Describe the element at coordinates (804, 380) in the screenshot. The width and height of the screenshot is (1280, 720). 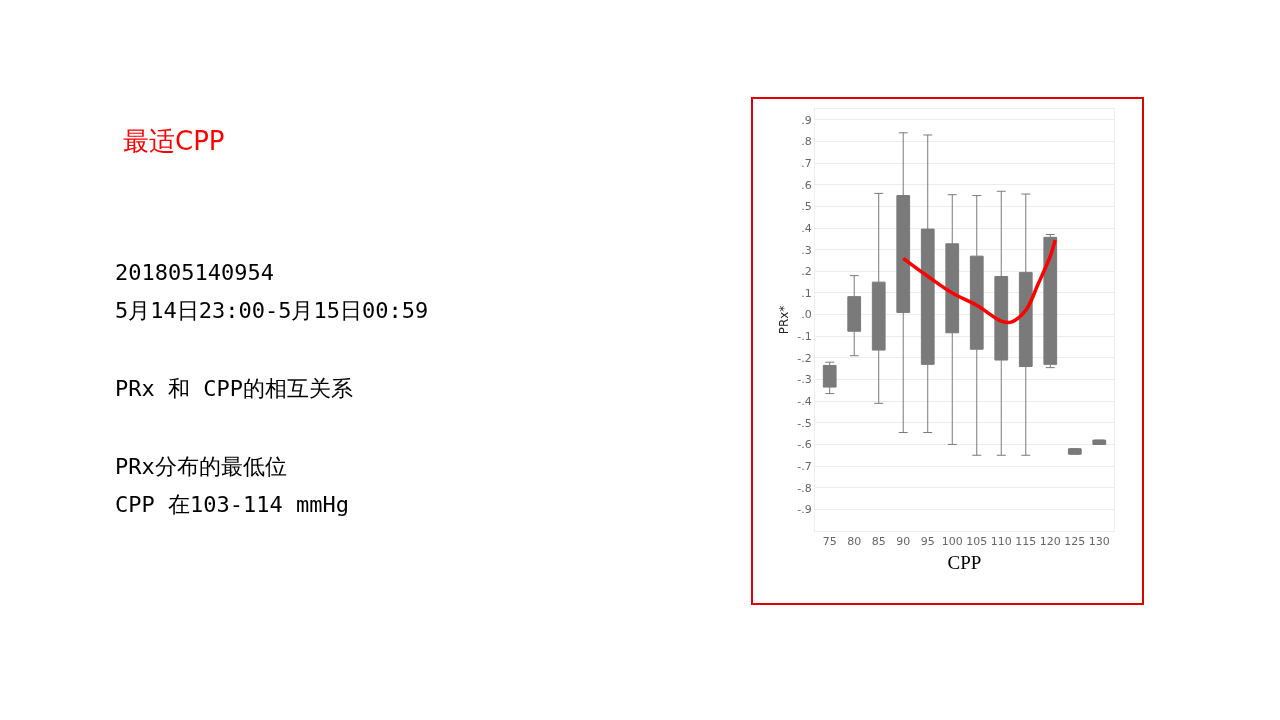
I see `y-tick-label: -.3` at that location.